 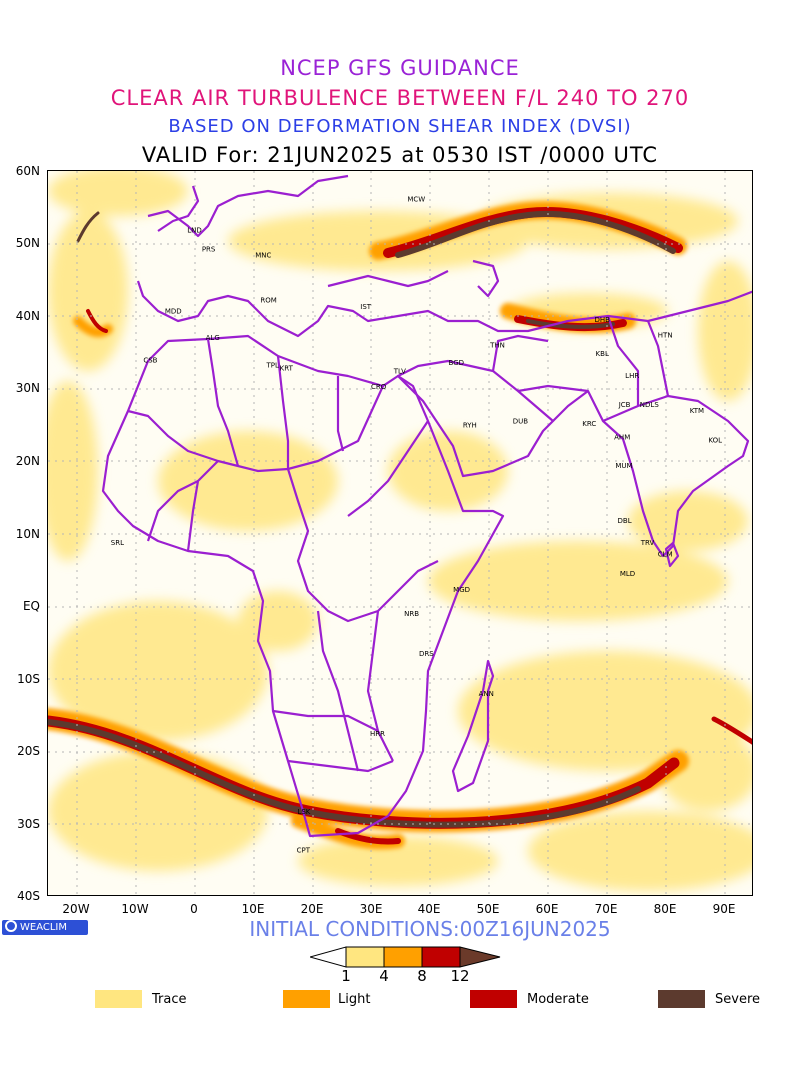 What do you see at coordinates (547, 909) in the screenshot?
I see `lon-label-60e: 60E` at bounding box center [547, 909].